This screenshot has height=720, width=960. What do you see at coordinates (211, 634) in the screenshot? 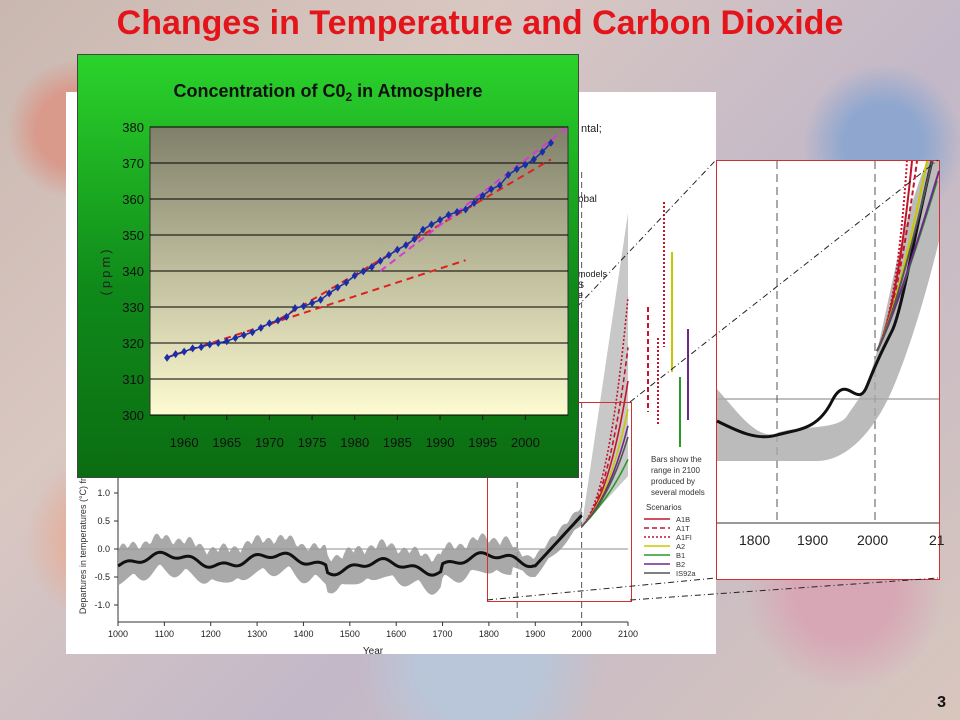
I see `x-tick-label: 1200` at bounding box center [211, 634].